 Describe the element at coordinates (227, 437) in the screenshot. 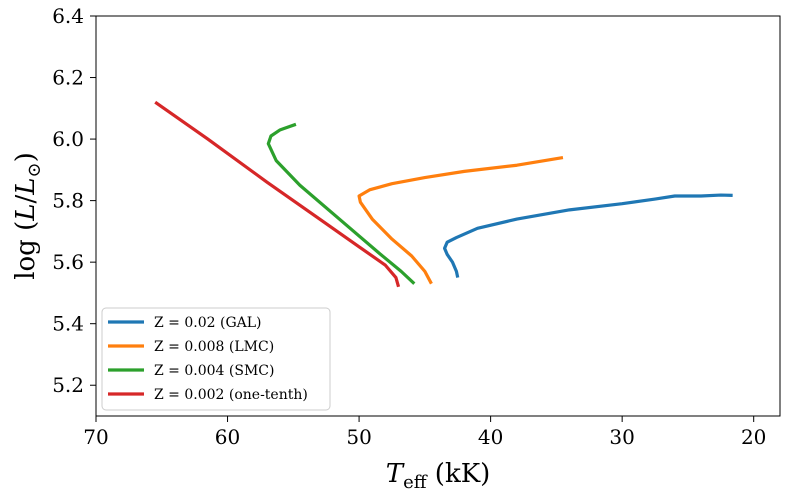

I see `x-tick-label: 60` at that location.